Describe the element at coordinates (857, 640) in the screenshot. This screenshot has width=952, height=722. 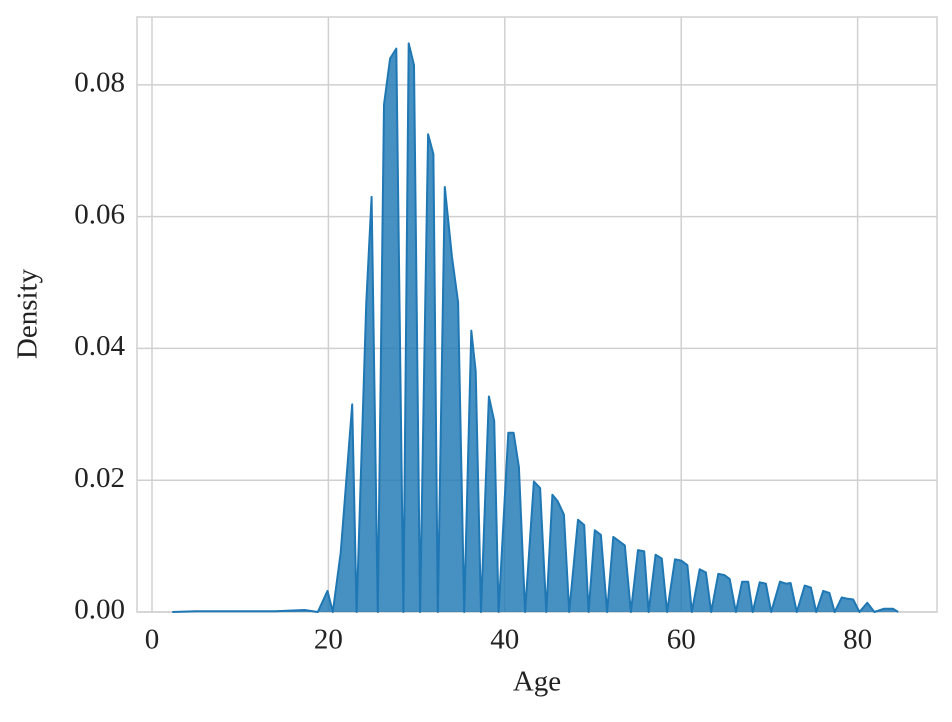
I see `x-tick-label: 80` at that location.